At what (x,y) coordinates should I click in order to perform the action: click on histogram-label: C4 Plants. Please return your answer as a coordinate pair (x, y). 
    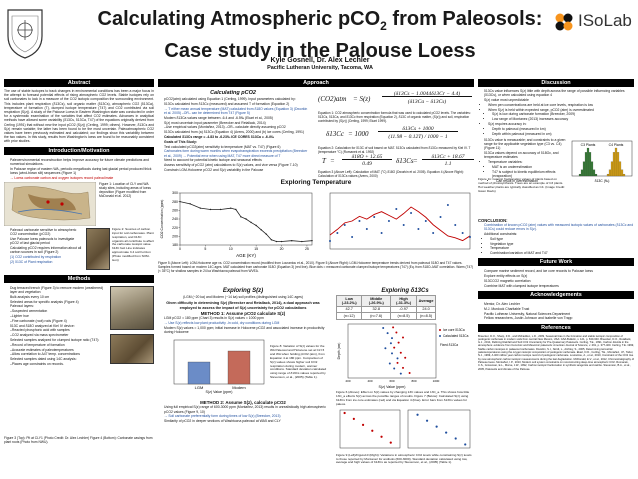
    Looking at the image, I should click on (616, 145).